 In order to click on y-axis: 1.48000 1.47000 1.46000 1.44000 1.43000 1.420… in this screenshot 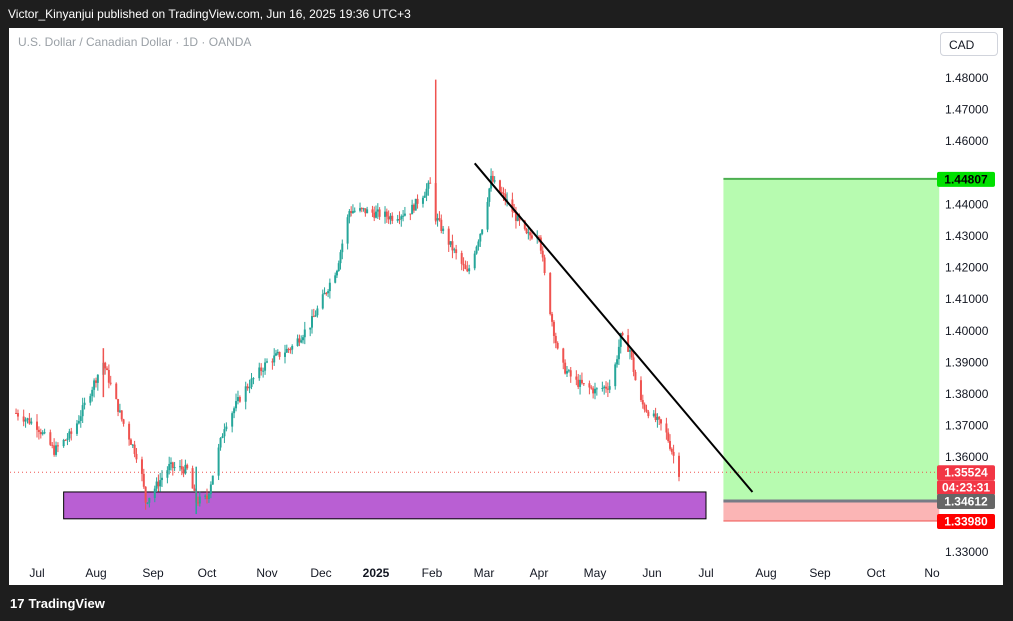, I will do `click(967, 315)`.